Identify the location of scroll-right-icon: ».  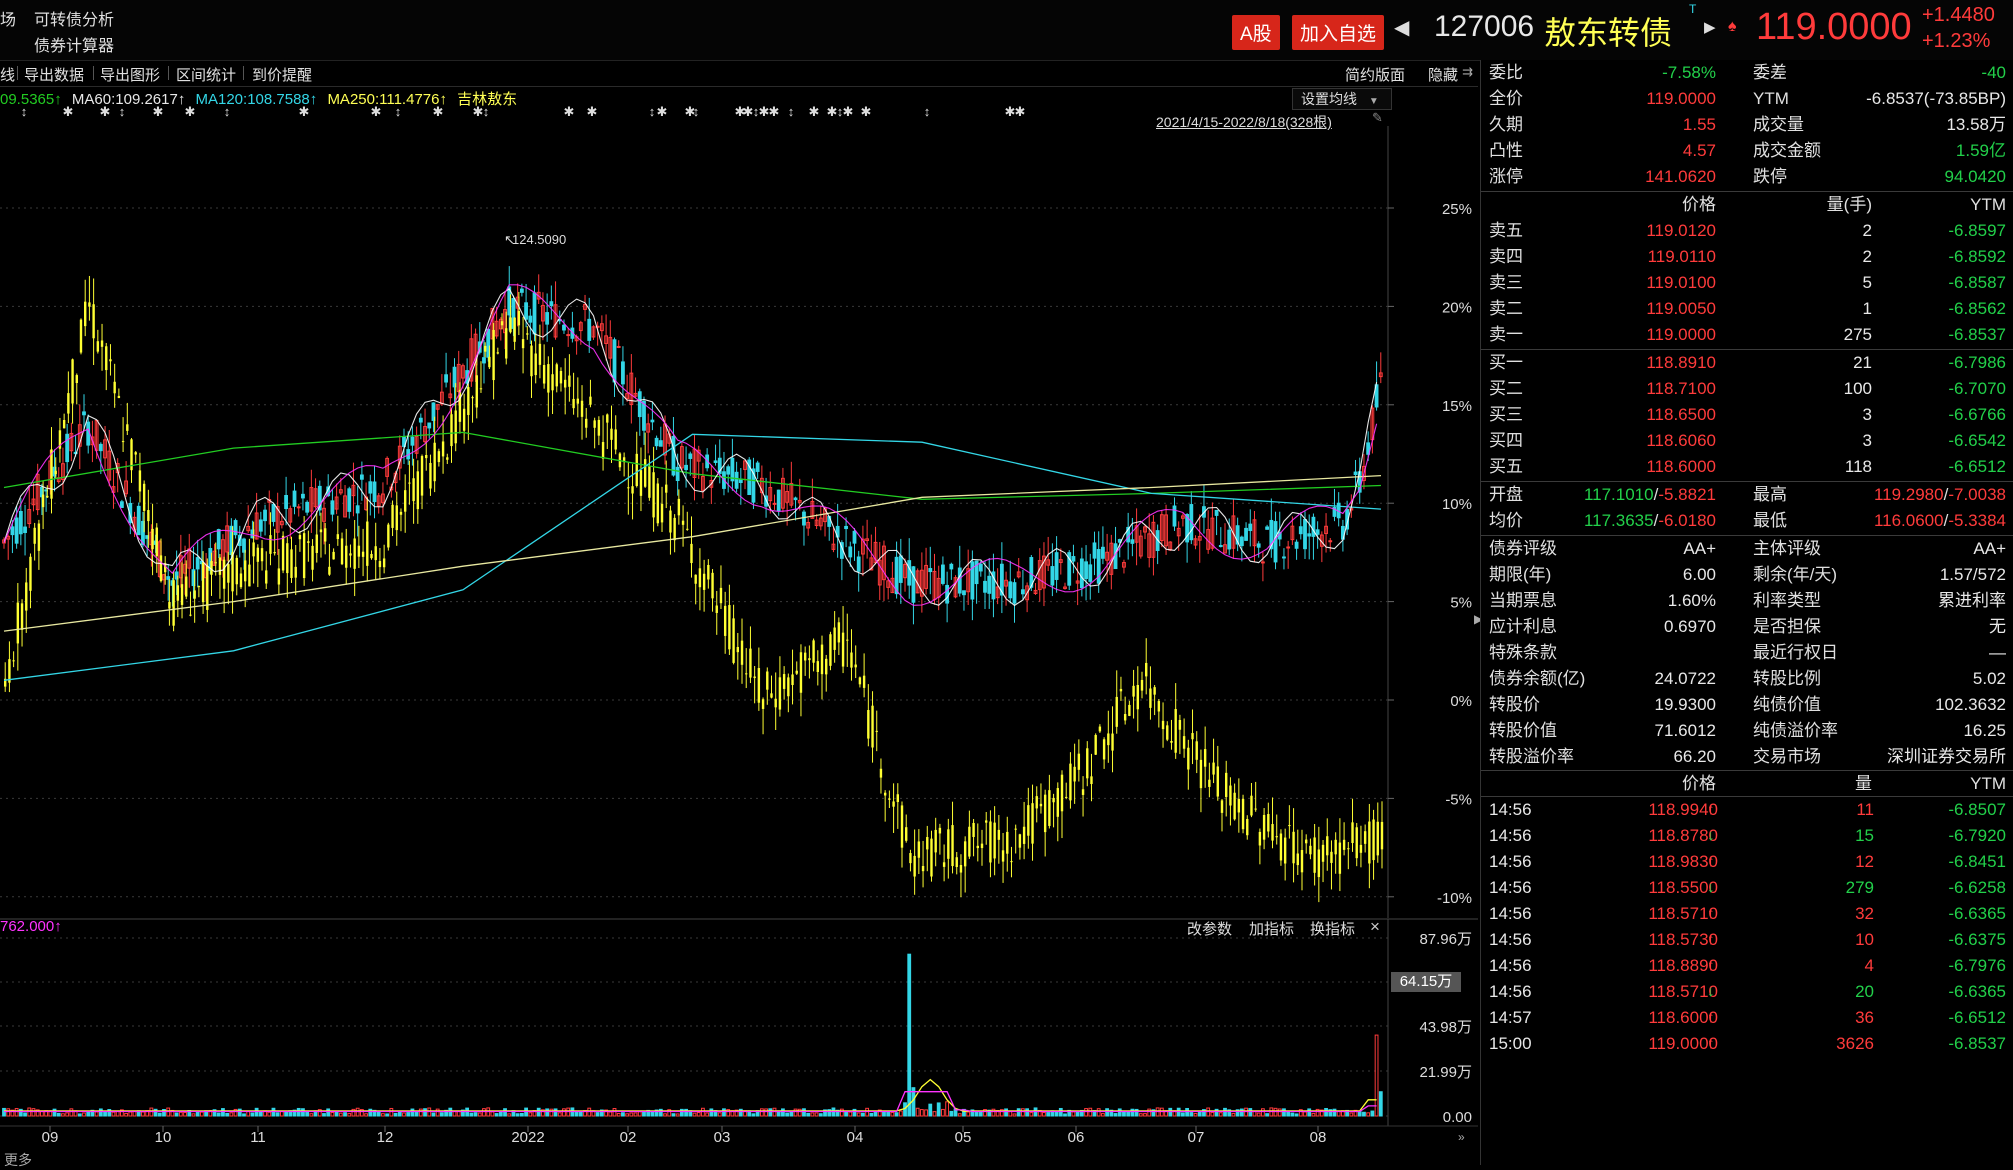
(1461, 1137).